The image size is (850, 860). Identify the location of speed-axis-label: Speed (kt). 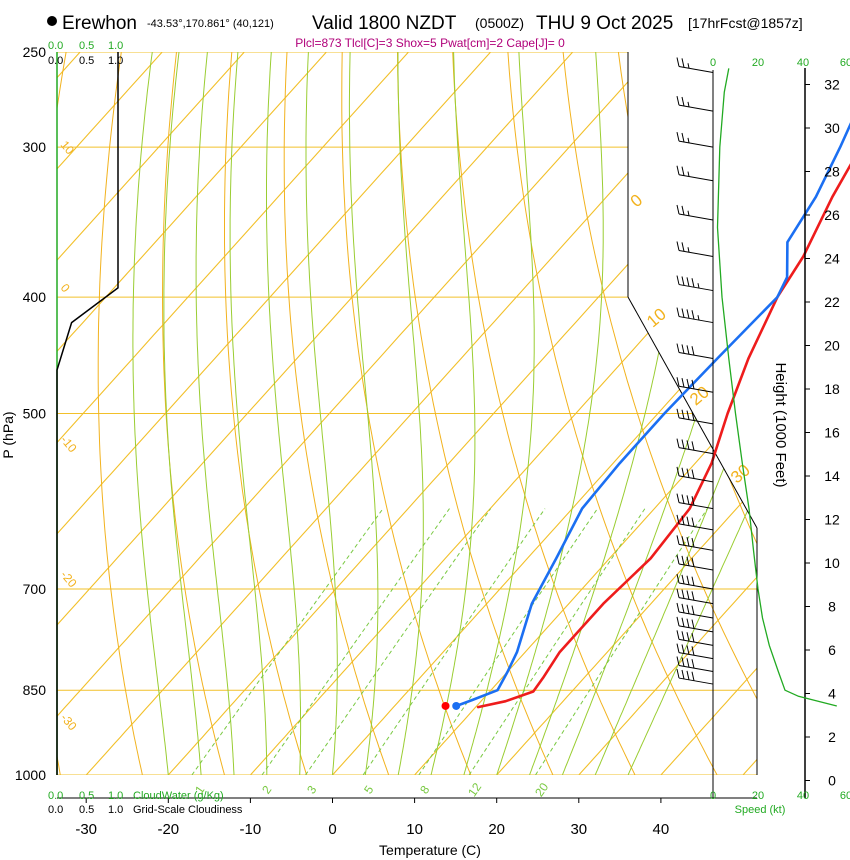
(760, 810).